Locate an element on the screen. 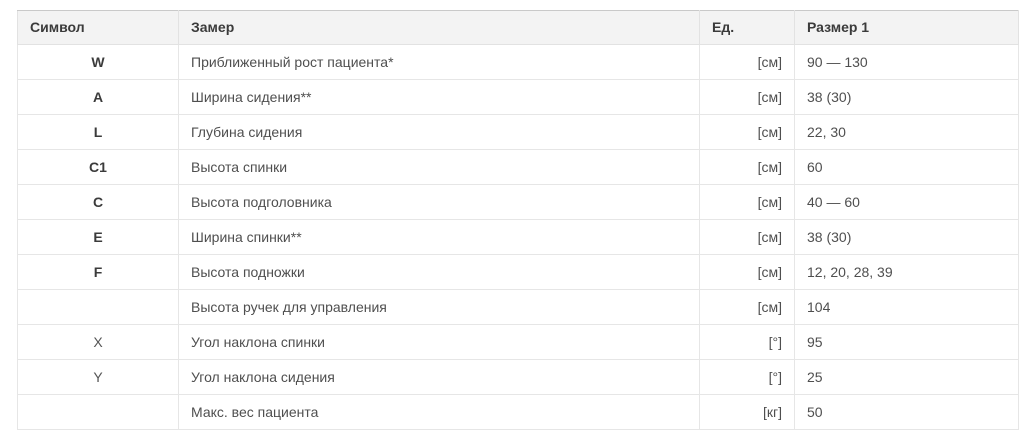 The width and height of the screenshot is (1024, 434). table-row: A Ширина сидения** [см] 38 (30) is located at coordinates (518, 97).